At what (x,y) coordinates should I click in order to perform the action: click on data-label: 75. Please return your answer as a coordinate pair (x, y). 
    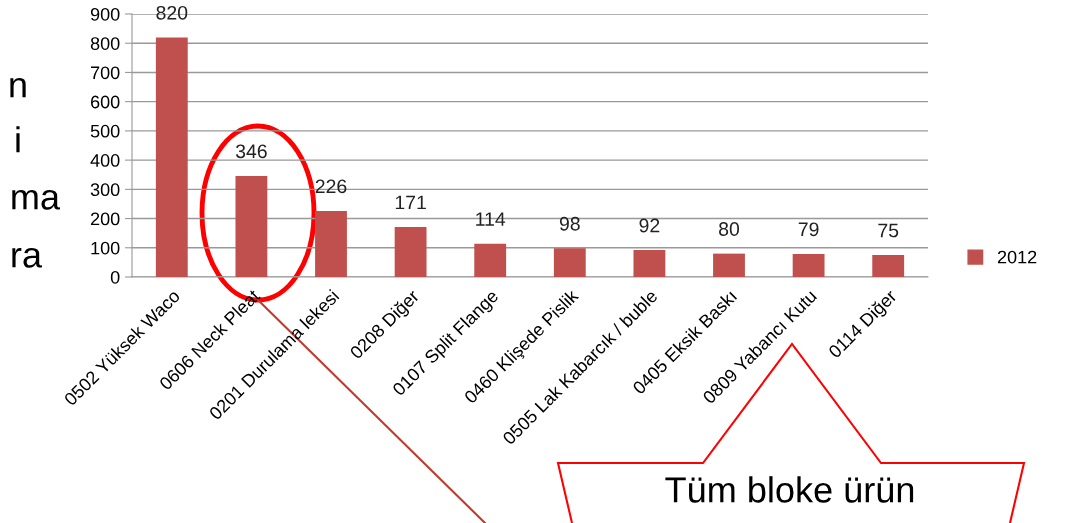
    Looking at the image, I should click on (888, 230).